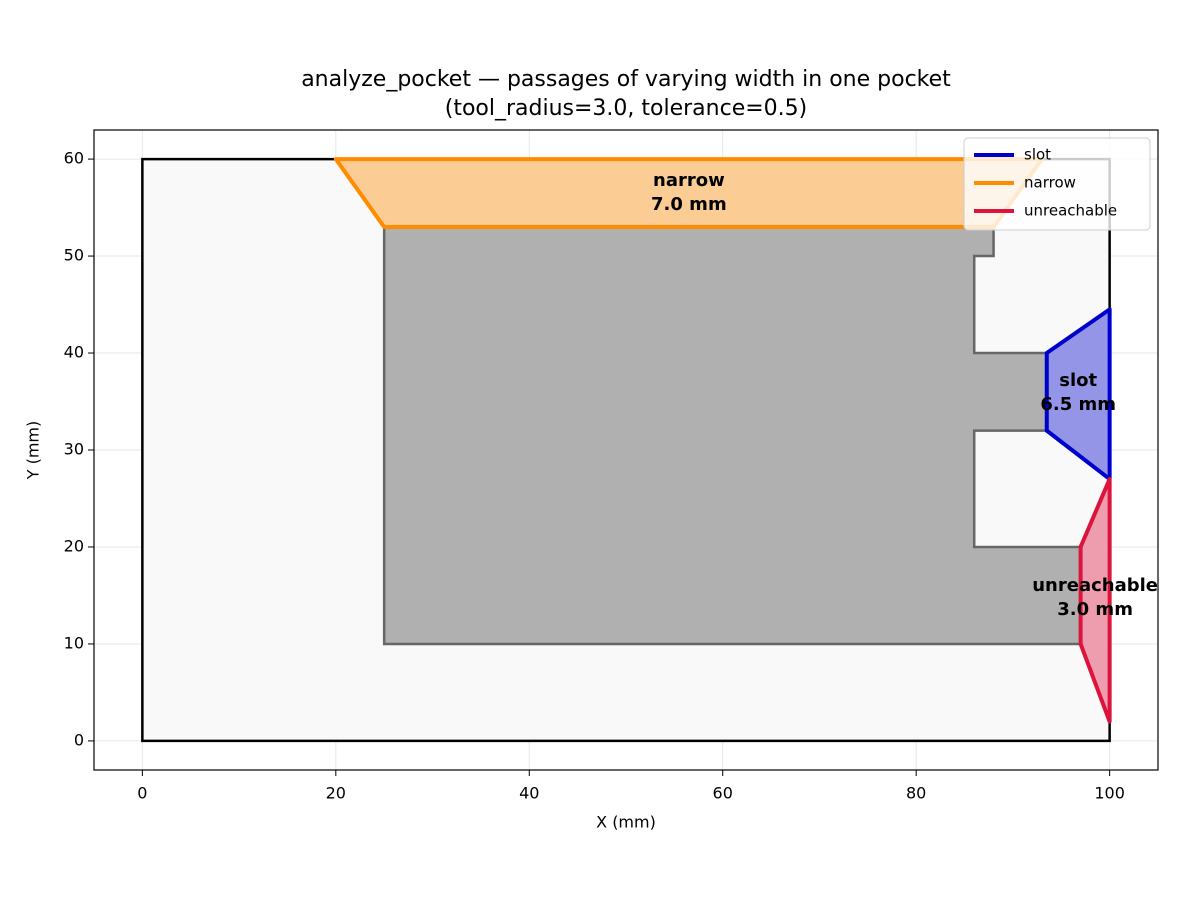  What do you see at coordinates (689, 204) in the screenshot?
I see `passage-label: 7.0 mm` at bounding box center [689, 204].